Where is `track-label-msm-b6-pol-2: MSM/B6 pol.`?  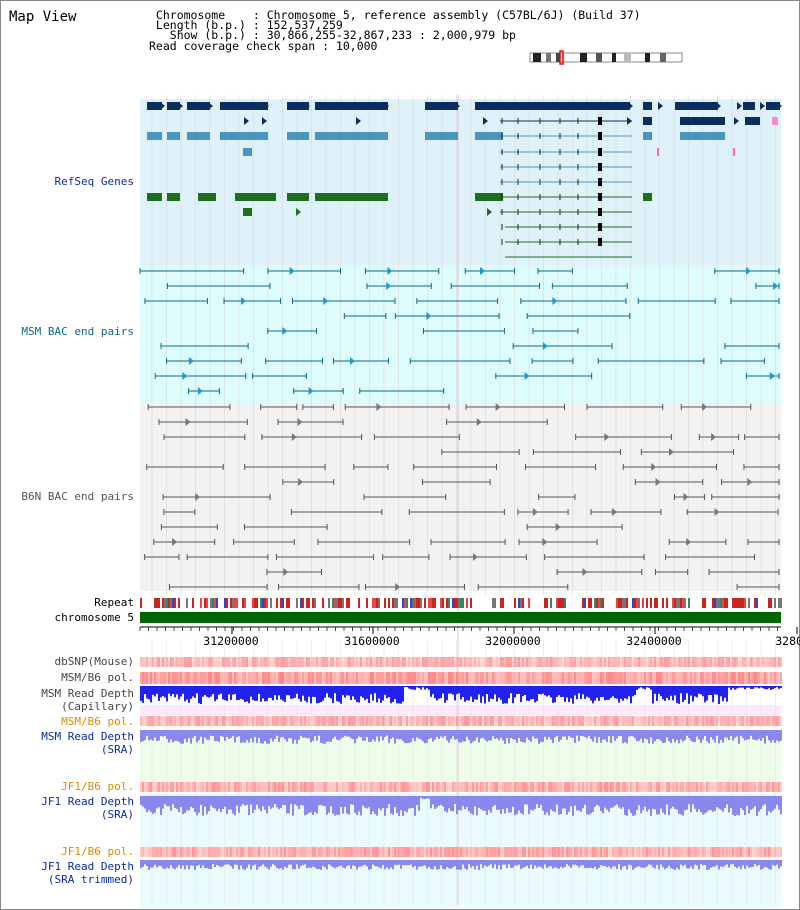
track-label-msm-b6-pol-2: MSM/B6 pol. is located at coordinates (97, 721).